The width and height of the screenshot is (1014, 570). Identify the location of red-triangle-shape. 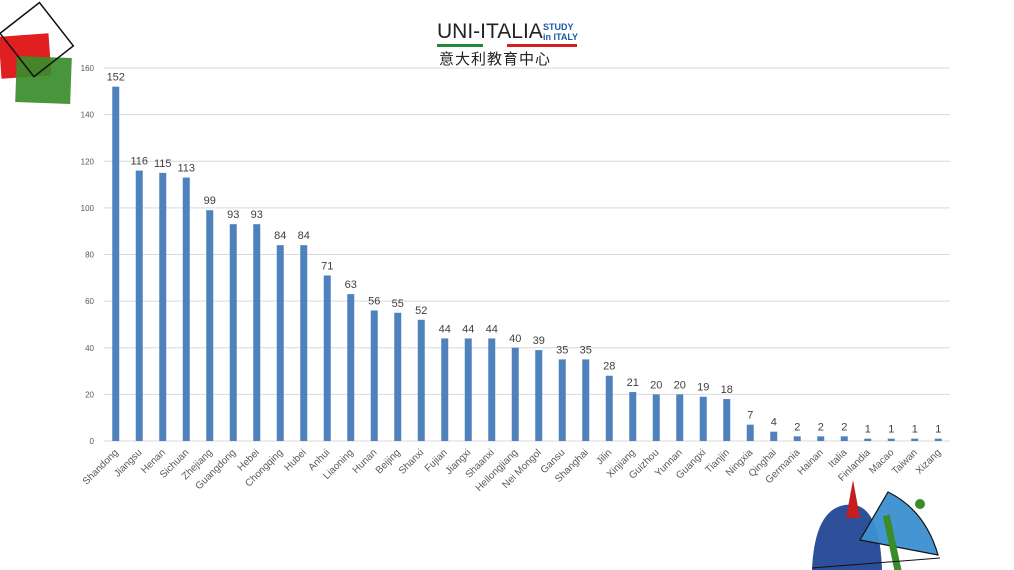
(853, 499).